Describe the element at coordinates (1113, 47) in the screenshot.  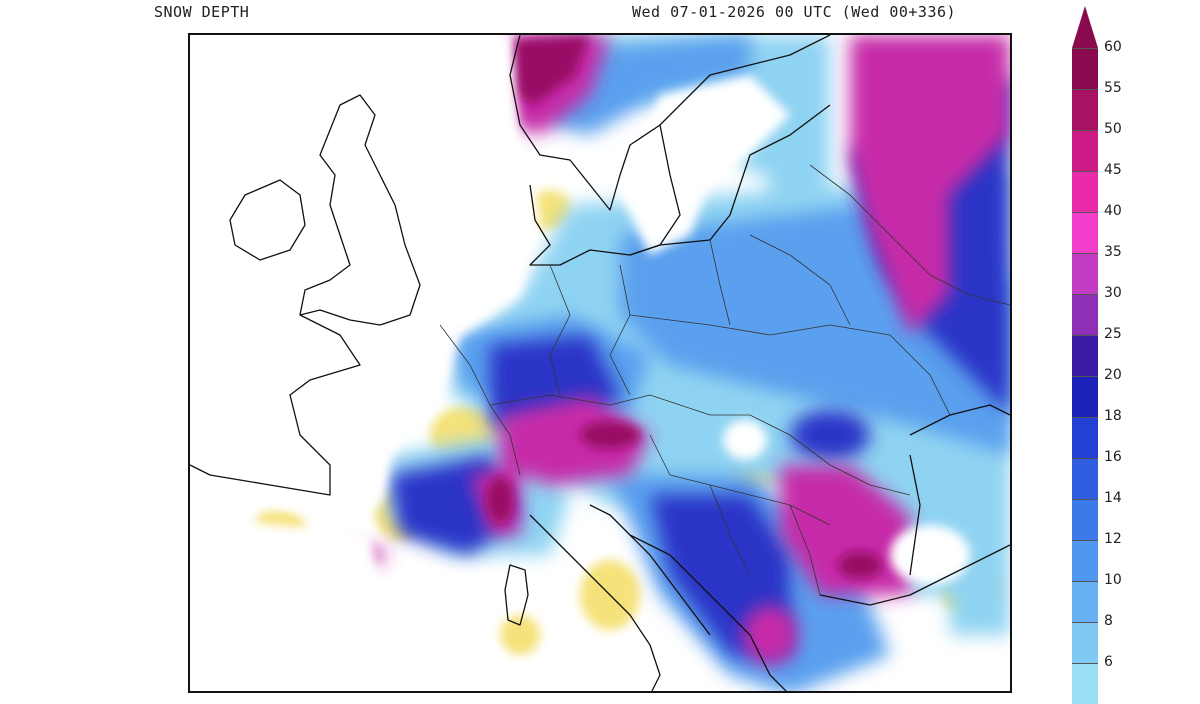
I see `colorbar-tick-label: 60` at that location.